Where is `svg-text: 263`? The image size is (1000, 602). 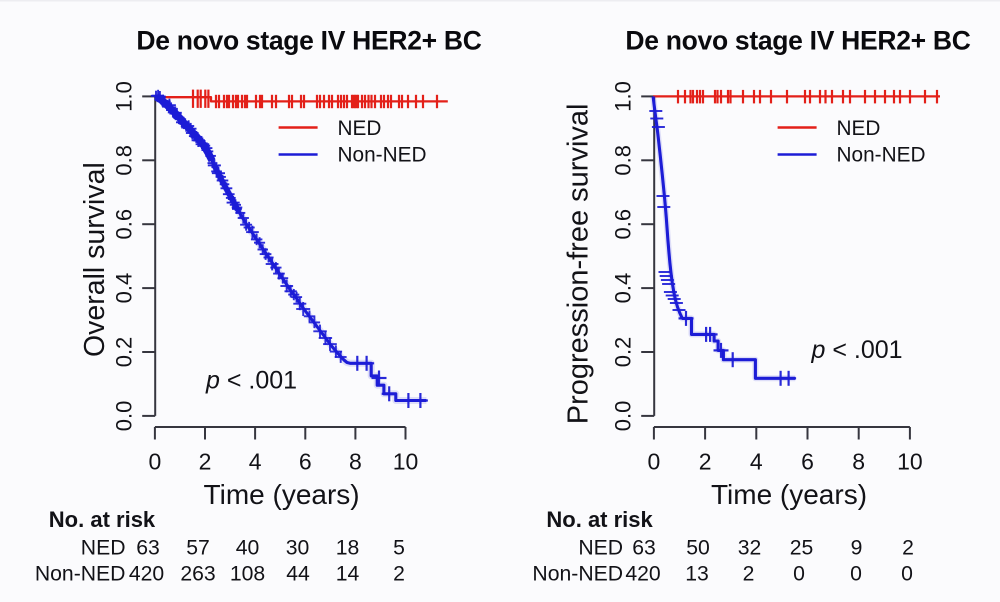
svg-text: 263 is located at coordinates (197, 574).